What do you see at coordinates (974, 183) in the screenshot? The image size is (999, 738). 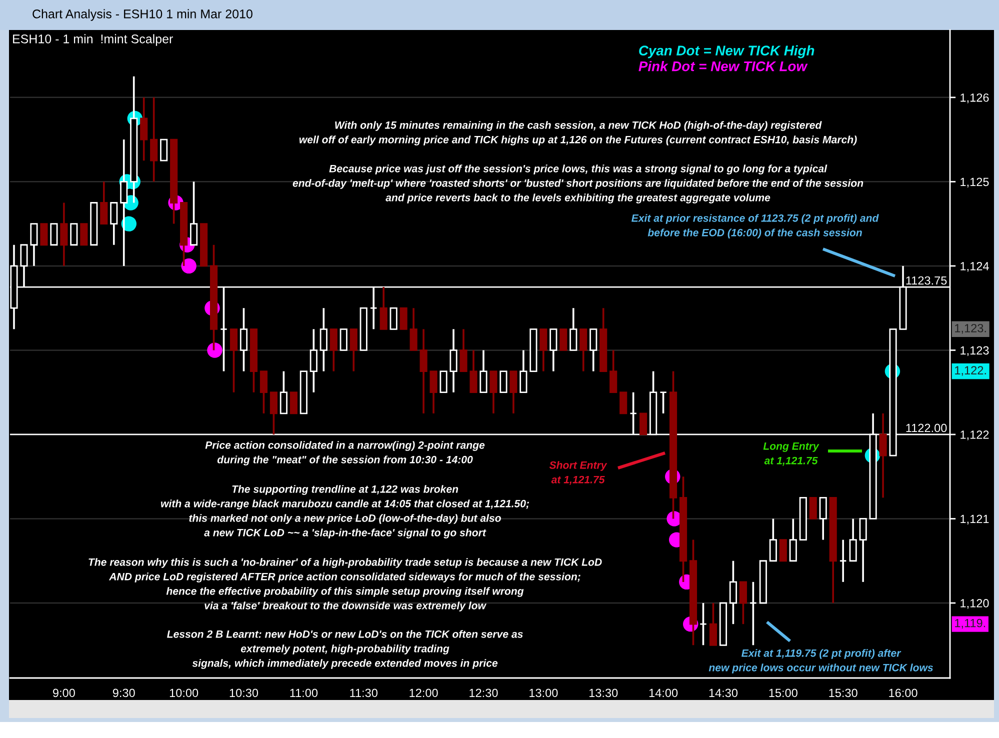 I see `y-tick-label: 1,125` at bounding box center [974, 183].